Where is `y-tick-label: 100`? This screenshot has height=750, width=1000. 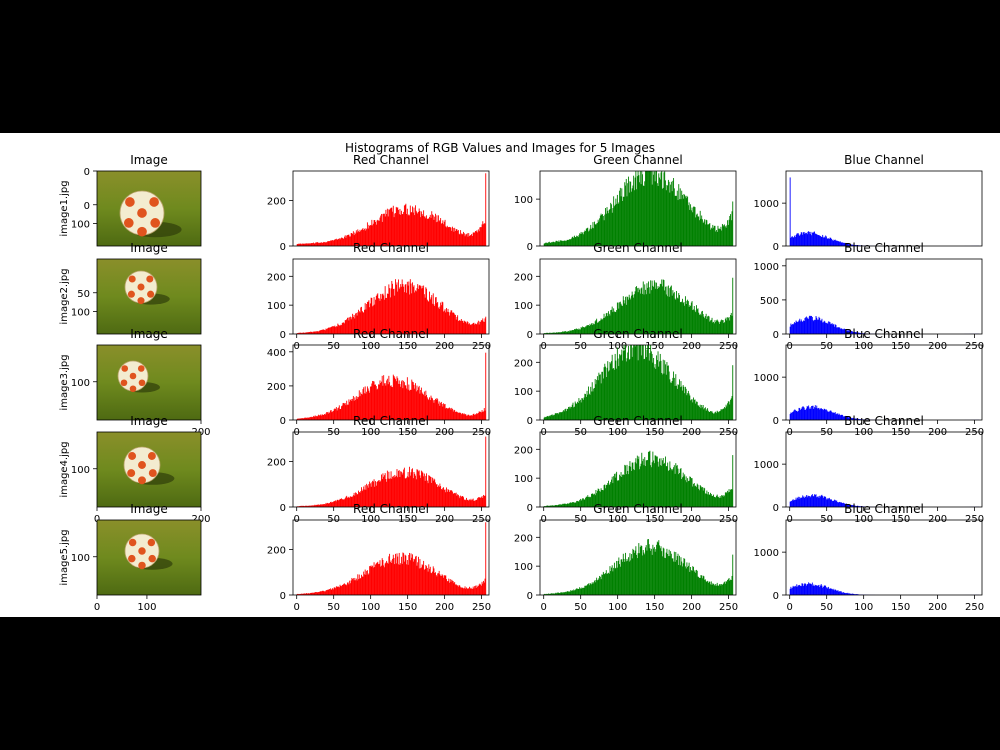
y-tick-label: 100 is located at coordinates (80, 313).